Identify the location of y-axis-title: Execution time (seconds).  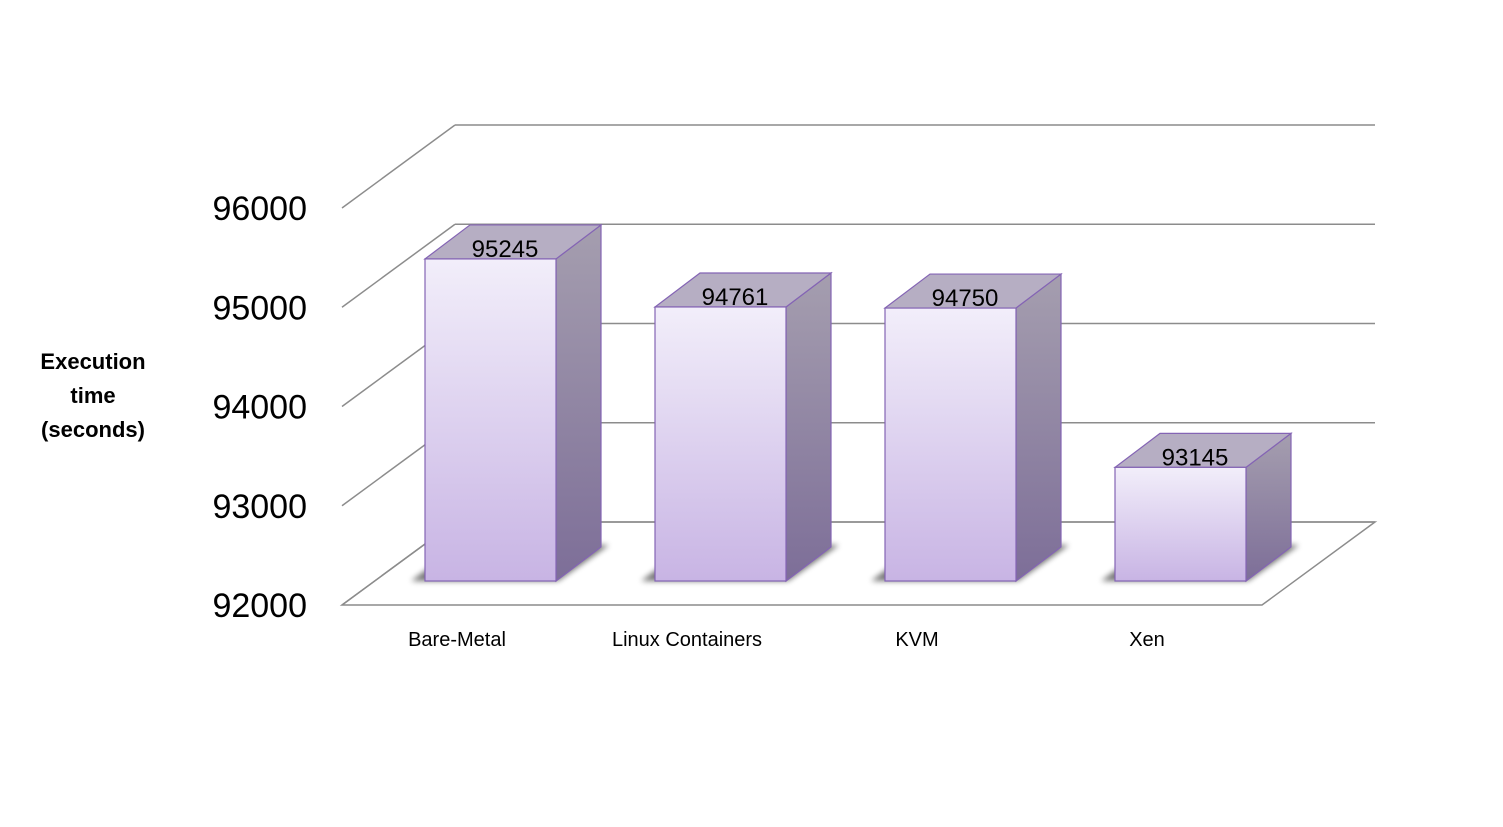
(93, 396).